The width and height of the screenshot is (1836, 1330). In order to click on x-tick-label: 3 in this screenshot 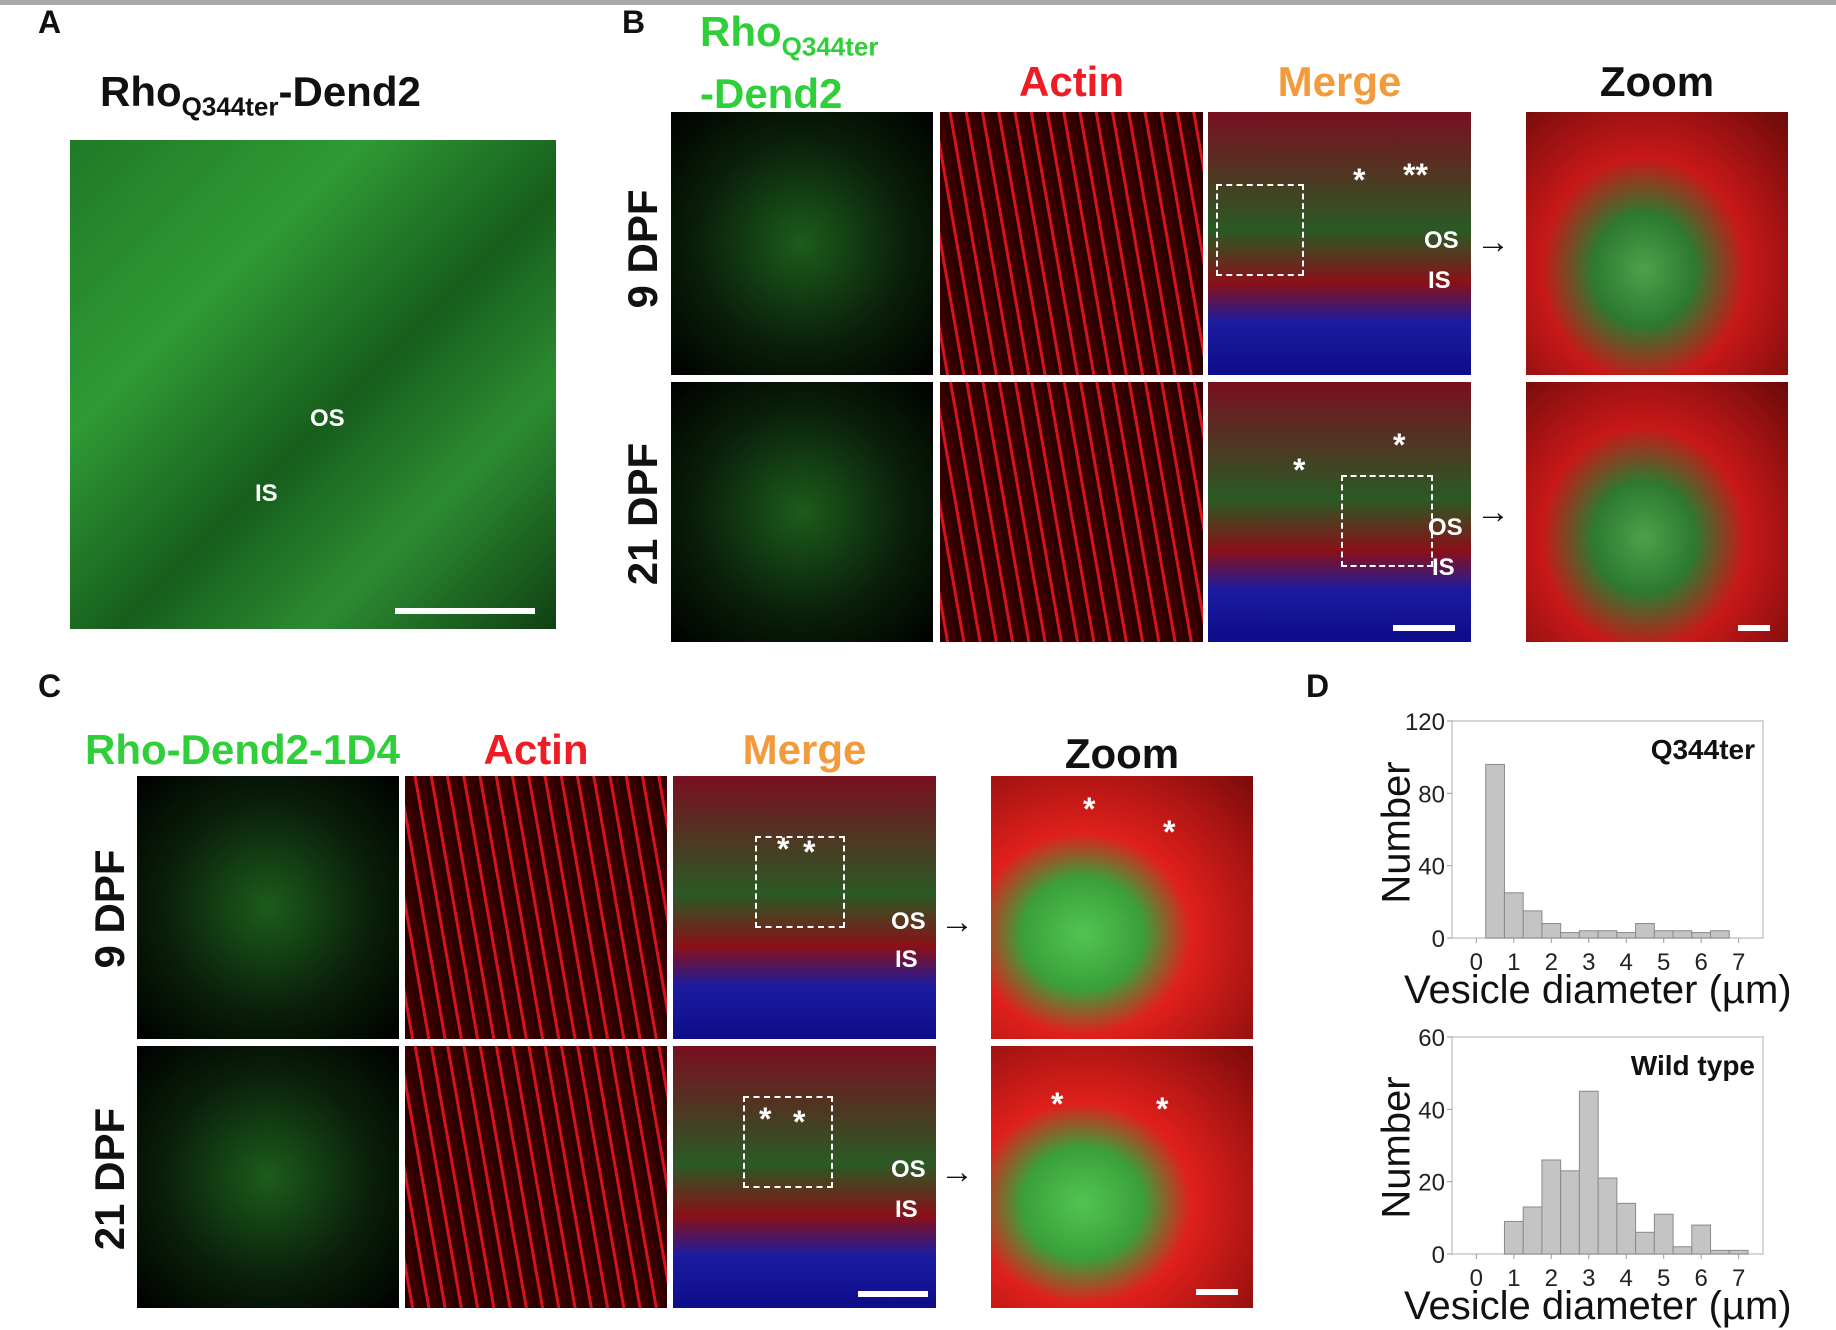, I will do `click(1588, 1278)`.